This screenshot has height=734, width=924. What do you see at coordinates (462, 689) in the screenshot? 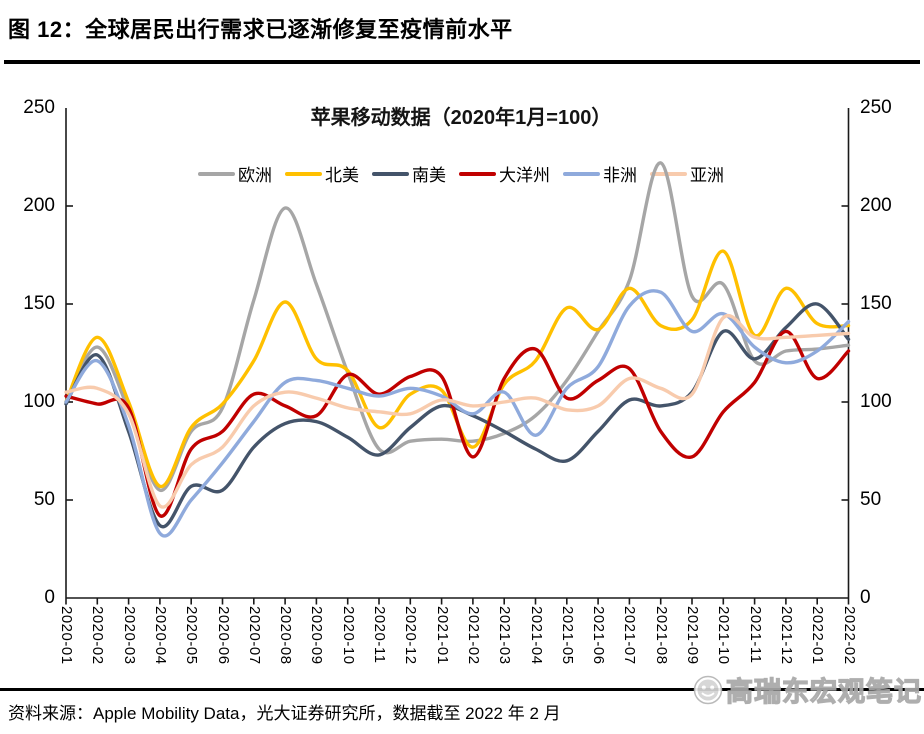
I see `bottom-rule` at bounding box center [462, 689].